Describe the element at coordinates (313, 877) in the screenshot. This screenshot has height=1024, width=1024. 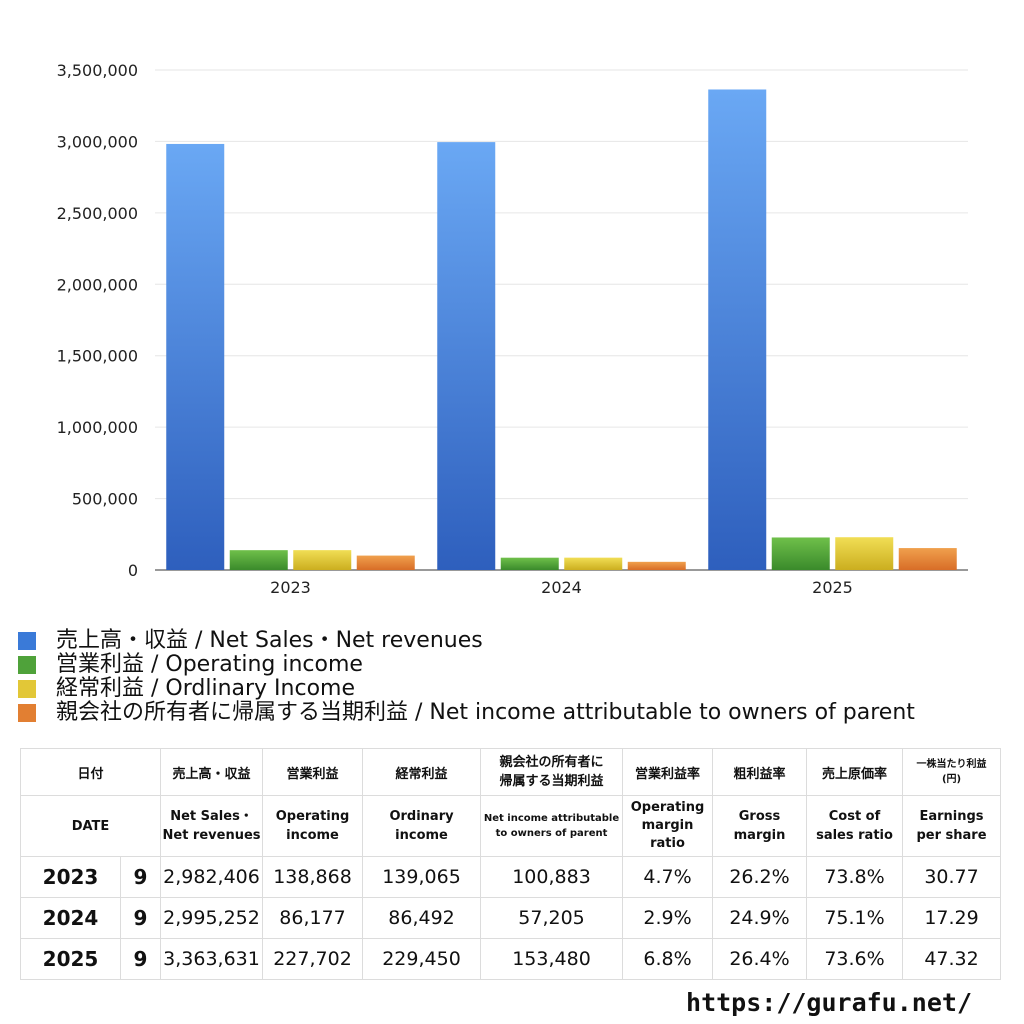
I see `cell-operating: 138,868` at that location.